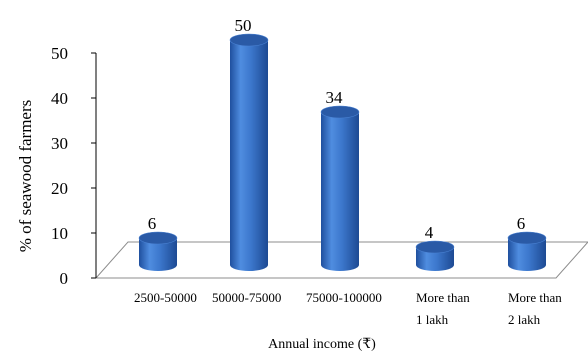 The width and height of the screenshot is (588, 354). What do you see at coordinates (344, 297) in the screenshot?
I see `category-label: 75000-100000` at bounding box center [344, 297].